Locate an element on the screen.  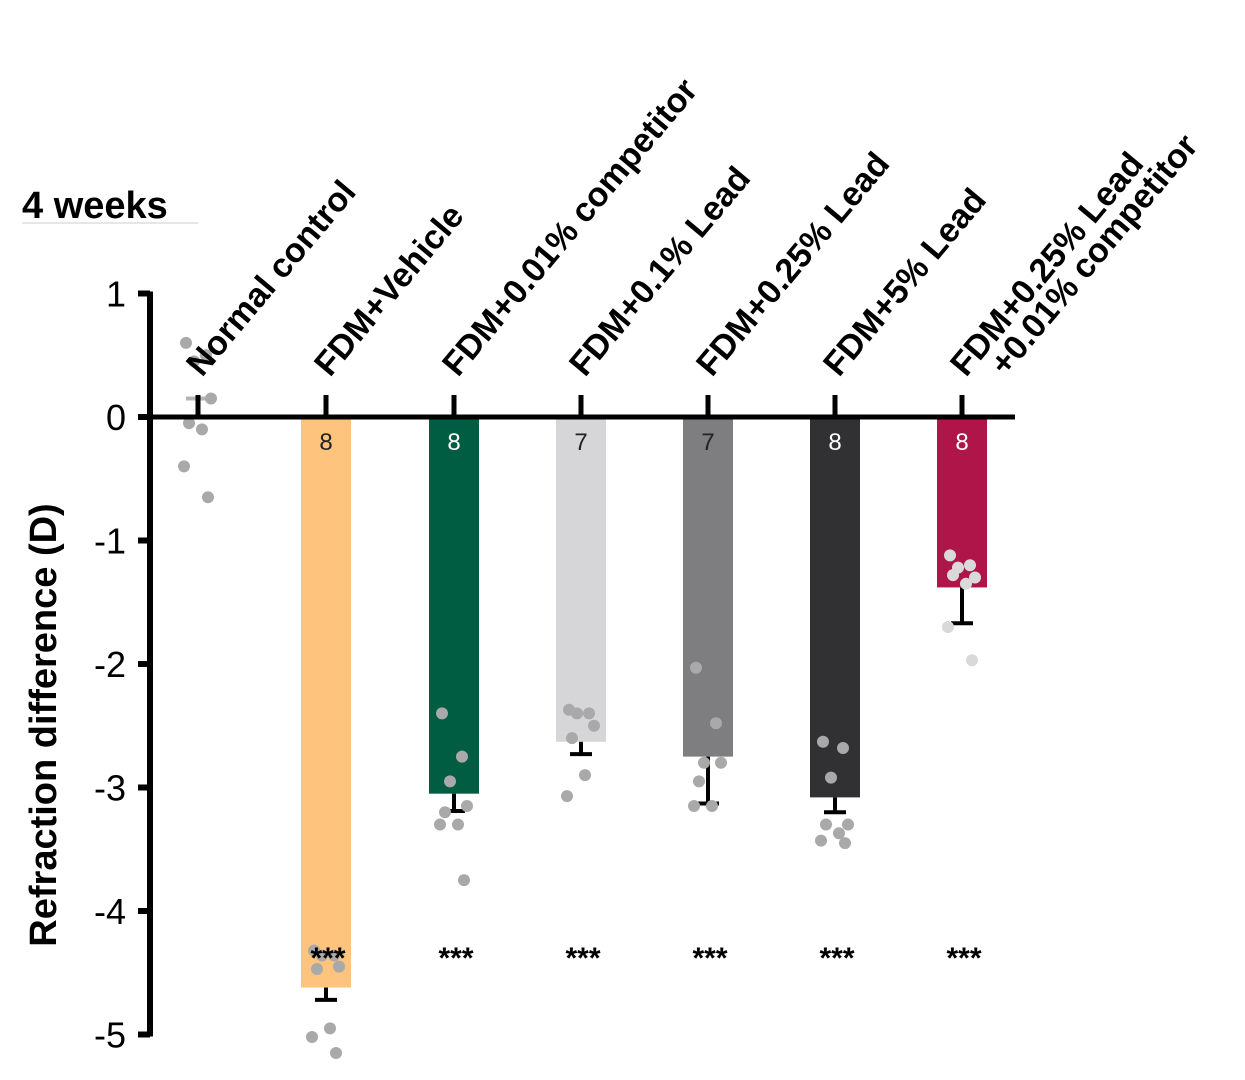
y-tick-label: -5 is located at coordinates (110, 1035).